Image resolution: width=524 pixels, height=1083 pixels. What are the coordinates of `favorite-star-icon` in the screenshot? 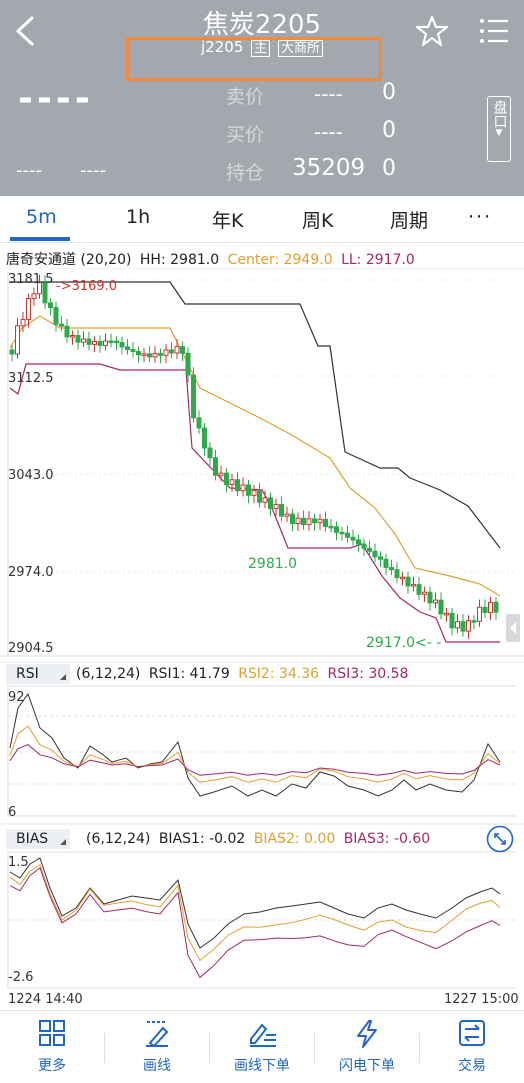 It's located at (432, 31).